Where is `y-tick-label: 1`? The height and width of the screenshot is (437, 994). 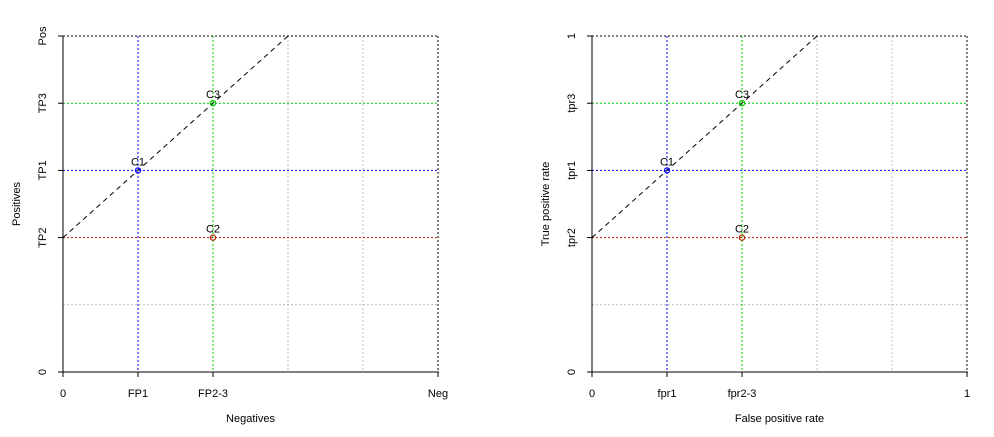
y-tick-label: 1 is located at coordinates (572, 36).